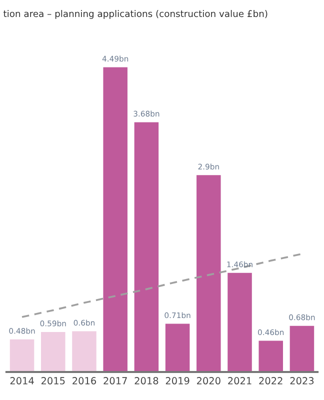  I want to click on x-tick-label: 2018, so click(146, 380).